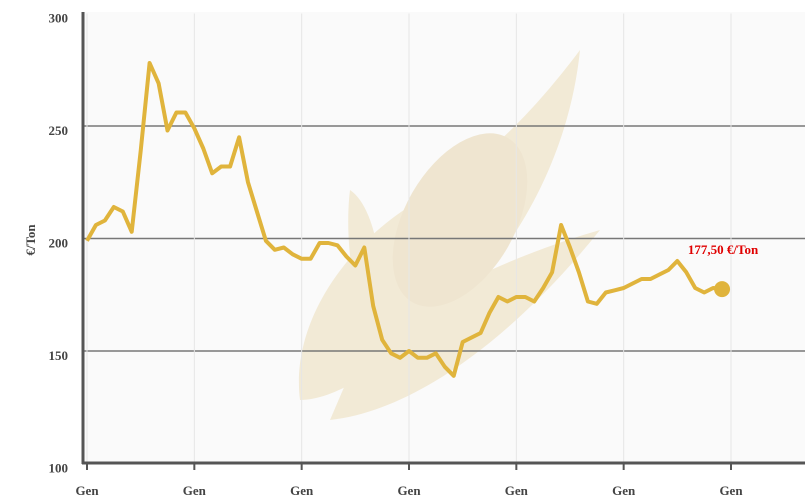 The width and height of the screenshot is (805, 503). I want to click on y-tick-label: 100, so click(59, 467).